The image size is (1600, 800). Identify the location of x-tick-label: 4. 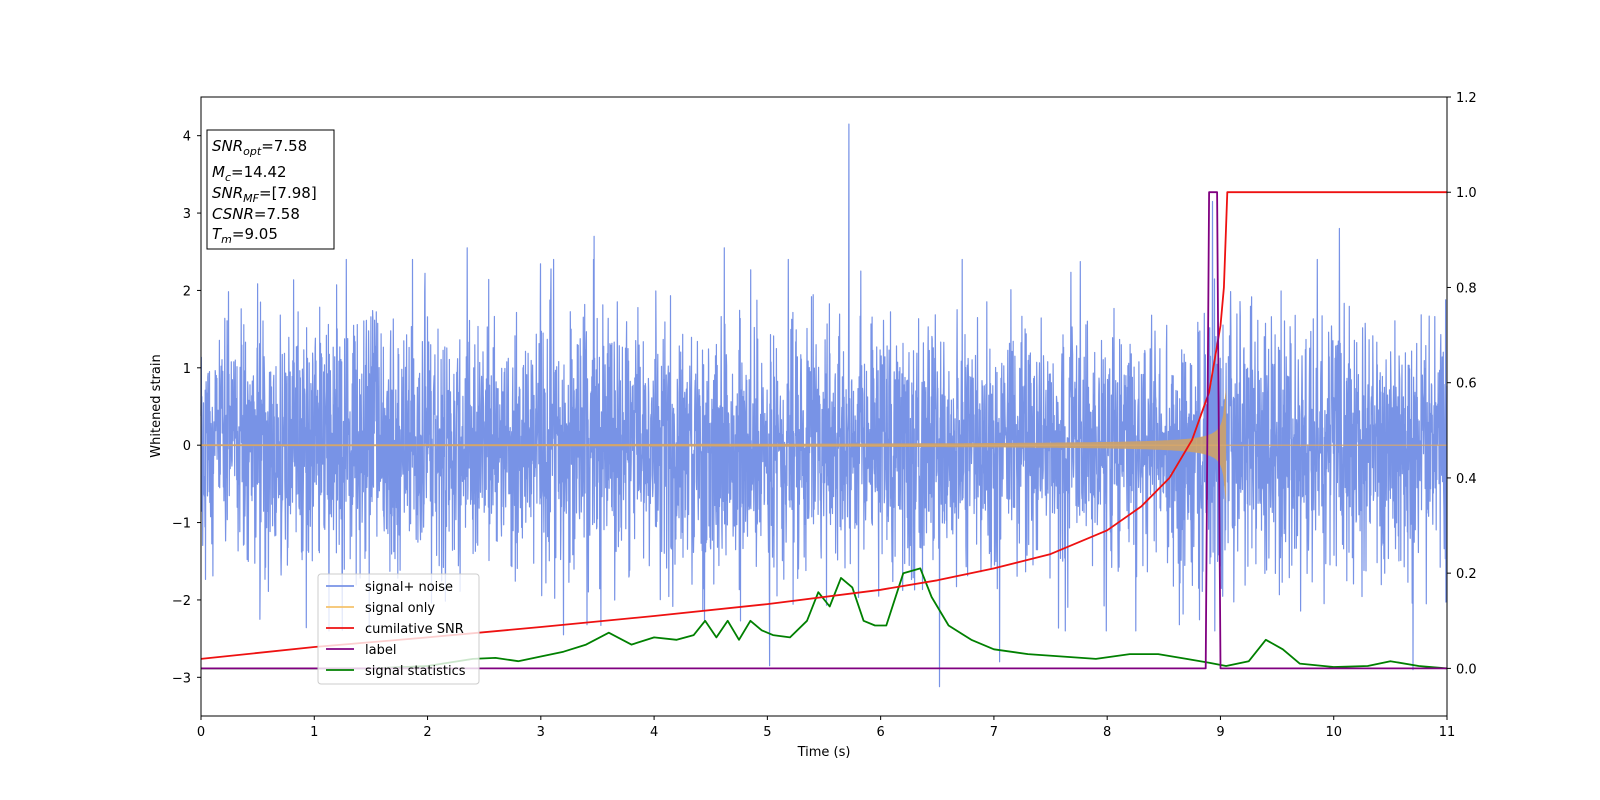
(654, 732).